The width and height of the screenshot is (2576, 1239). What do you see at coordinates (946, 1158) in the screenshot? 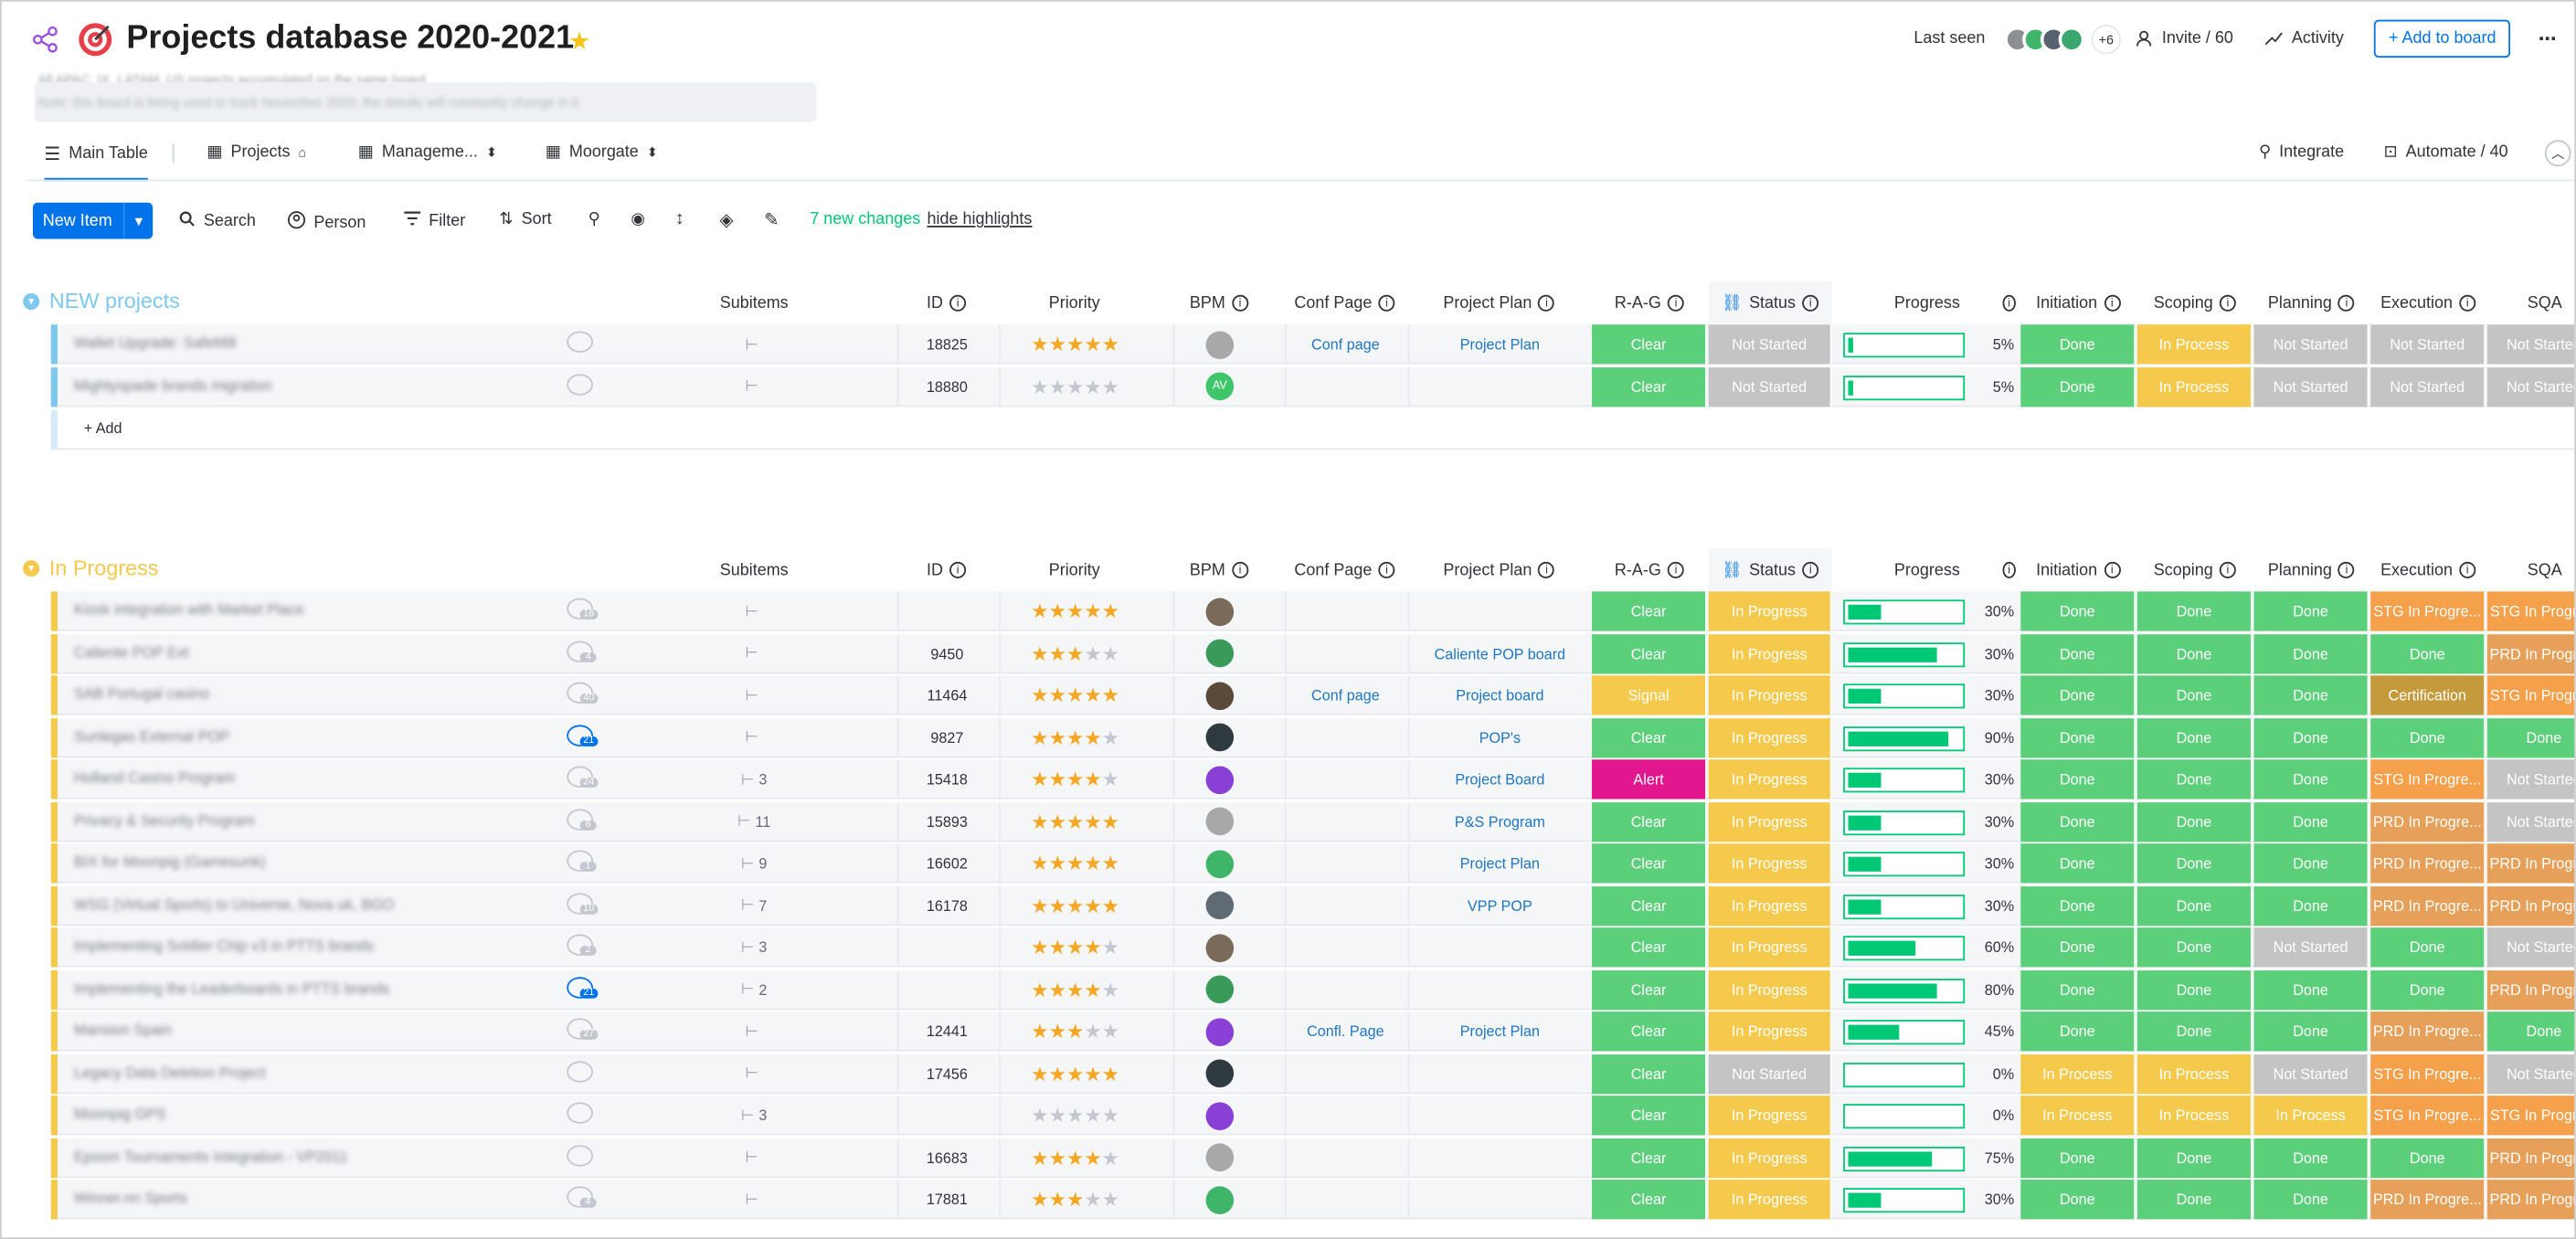
I see `id-cell: 16683` at bounding box center [946, 1158].